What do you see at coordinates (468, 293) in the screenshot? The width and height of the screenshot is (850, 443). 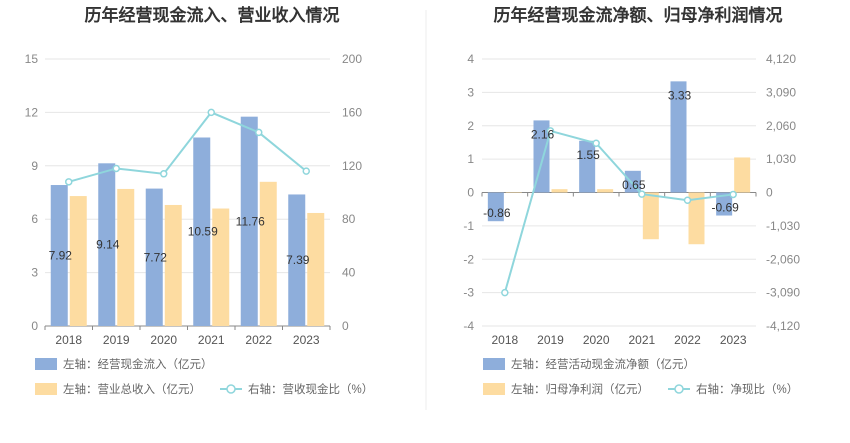 I see `left-axis-tick: -3` at bounding box center [468, 293].